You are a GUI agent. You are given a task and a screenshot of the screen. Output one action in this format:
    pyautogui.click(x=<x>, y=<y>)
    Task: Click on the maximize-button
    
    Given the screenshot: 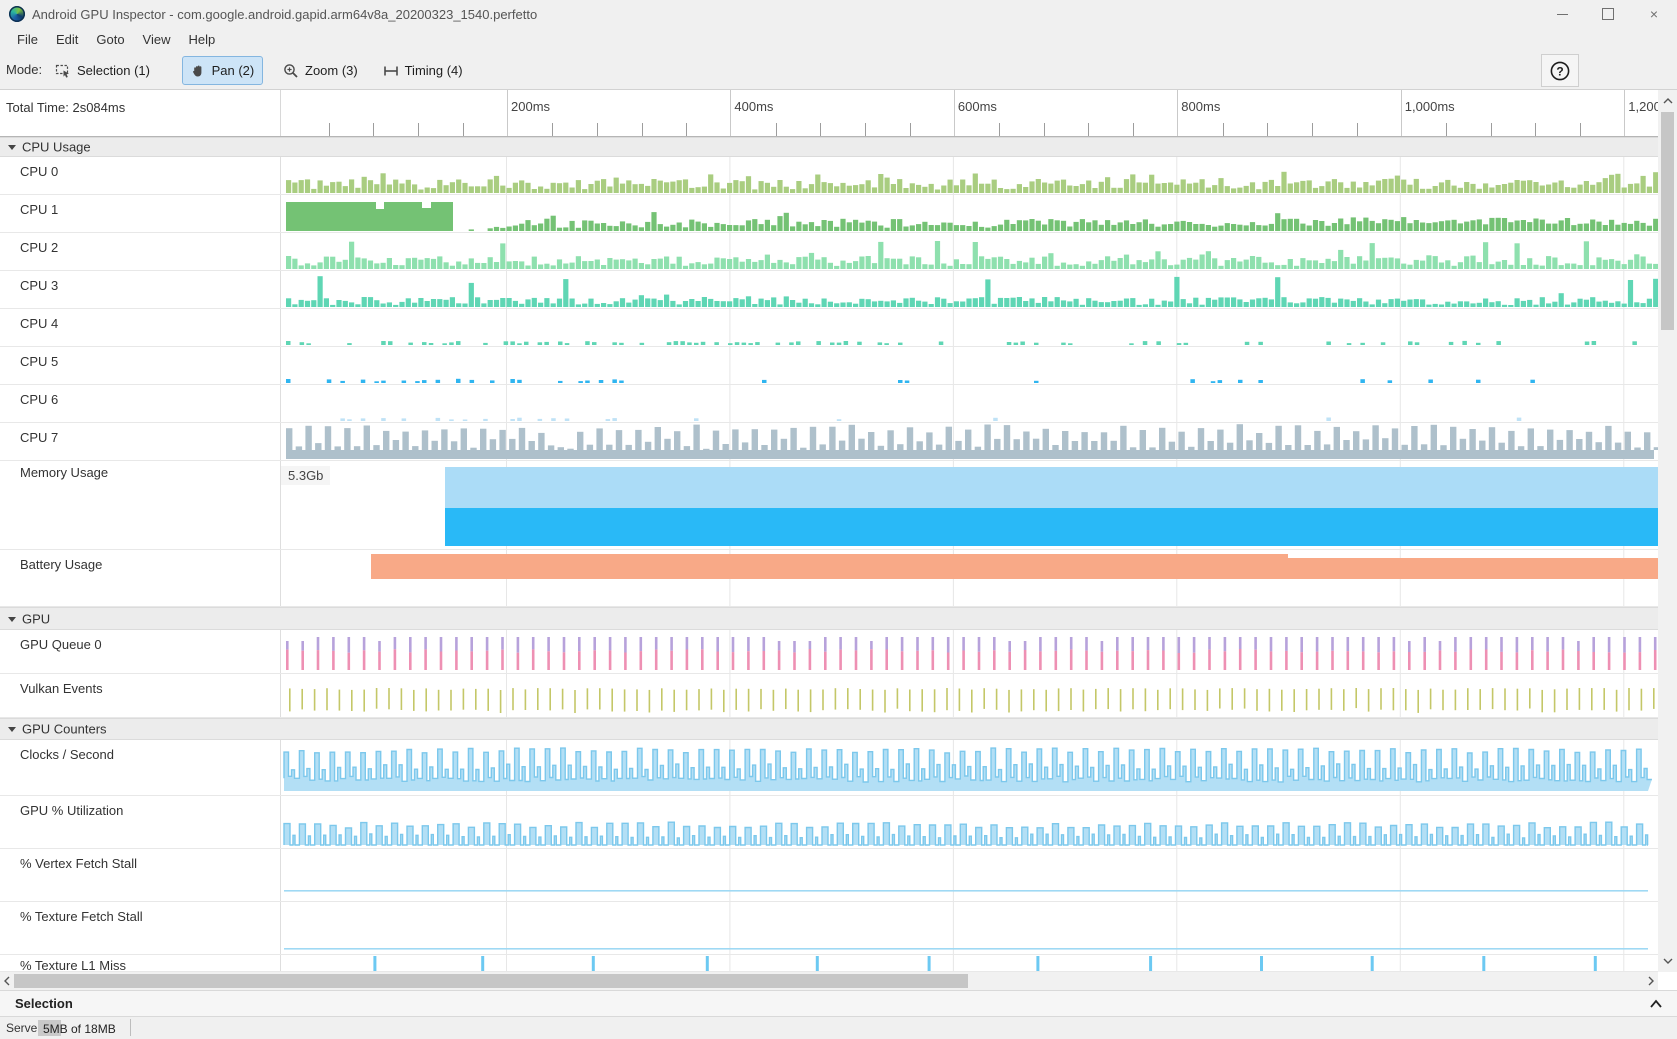 What is the action you would take?
    pyautogui.click(x=1608, y=14)
    